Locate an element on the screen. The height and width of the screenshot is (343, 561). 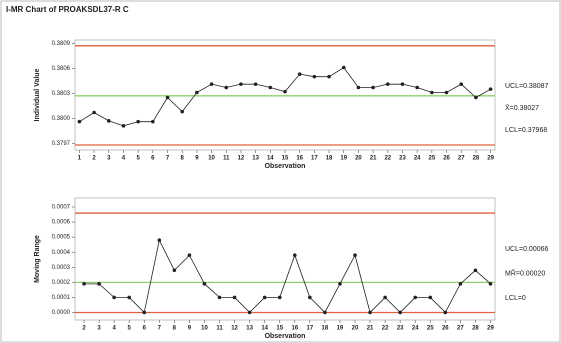
x-tick-label: 9 is located at coordinates (197, 159).